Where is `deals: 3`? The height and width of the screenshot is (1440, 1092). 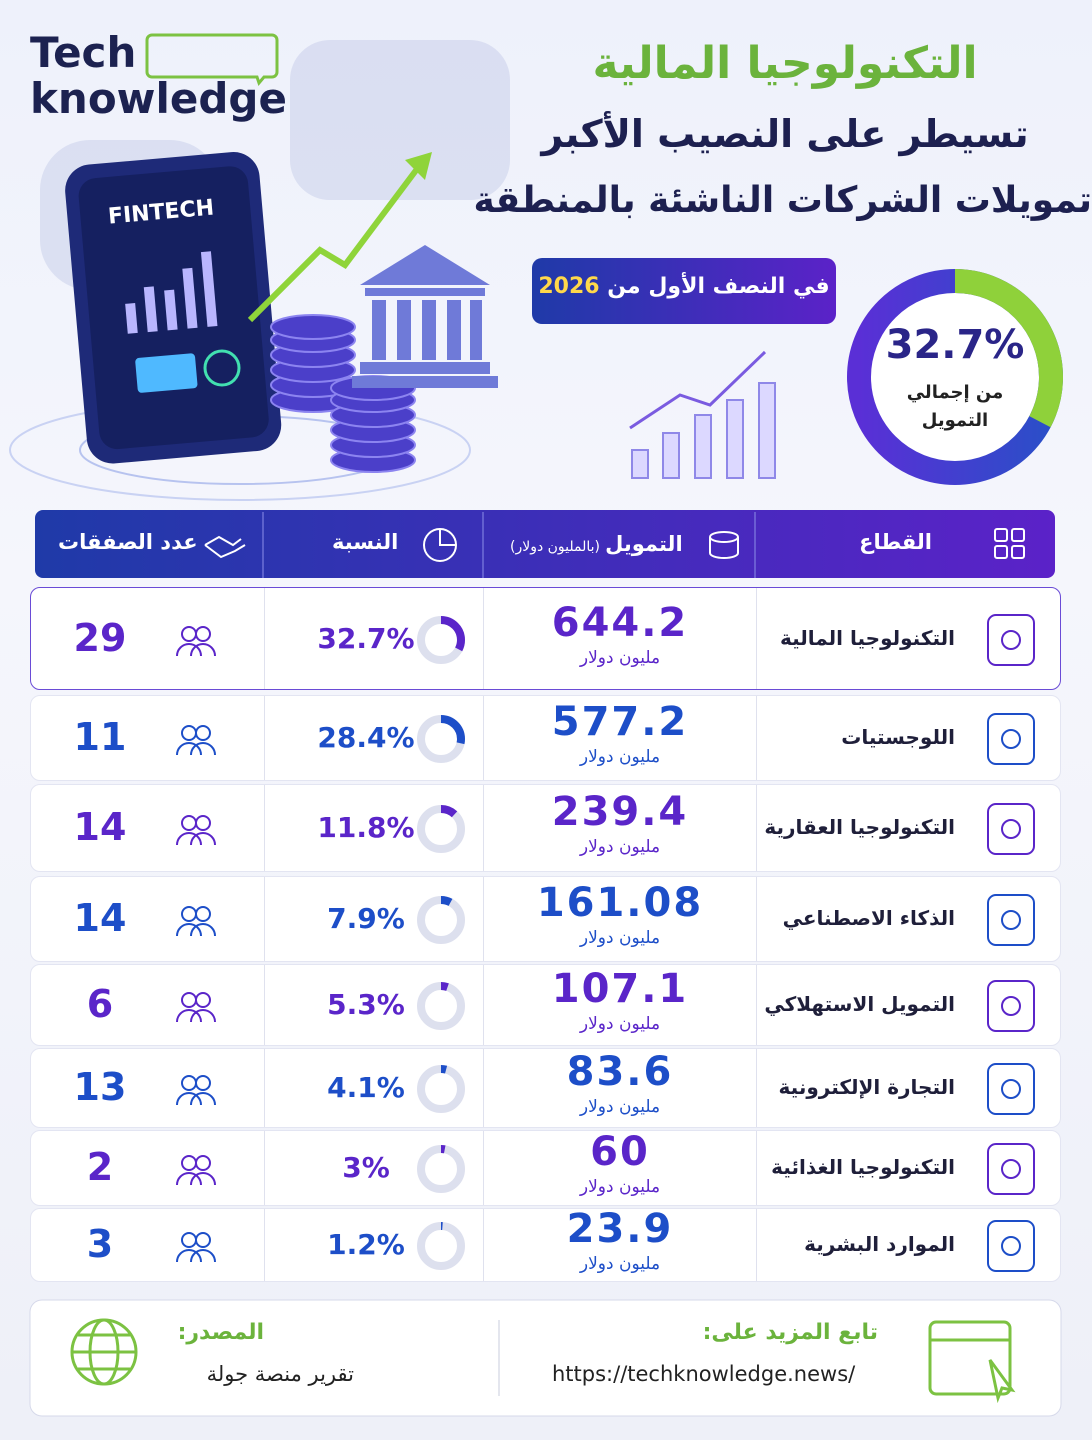
deals: 3 is located at coordinates (100, 1244).